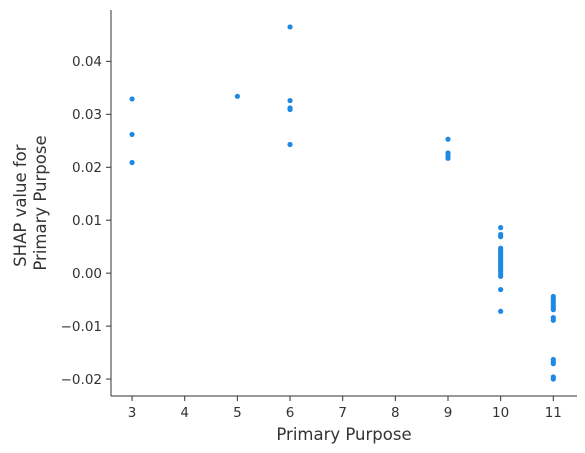 Image resolution: width=585 pixels, height=453 pixels. I want to click on x-tick-label: 11, so click(553, 413).